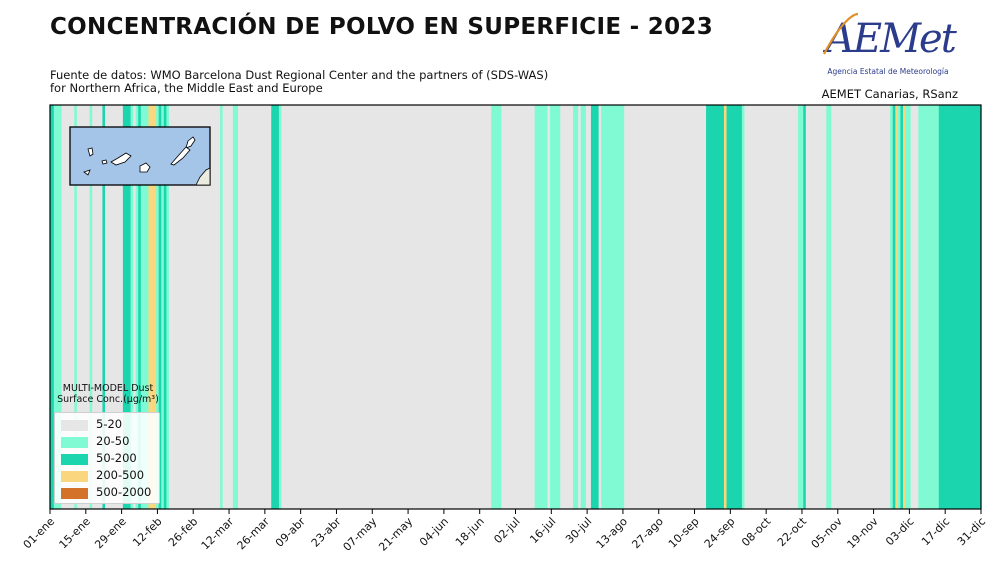 The image size is (1000, 581). I want to click on x-tick-label: 04-jun, so click(434, 532).